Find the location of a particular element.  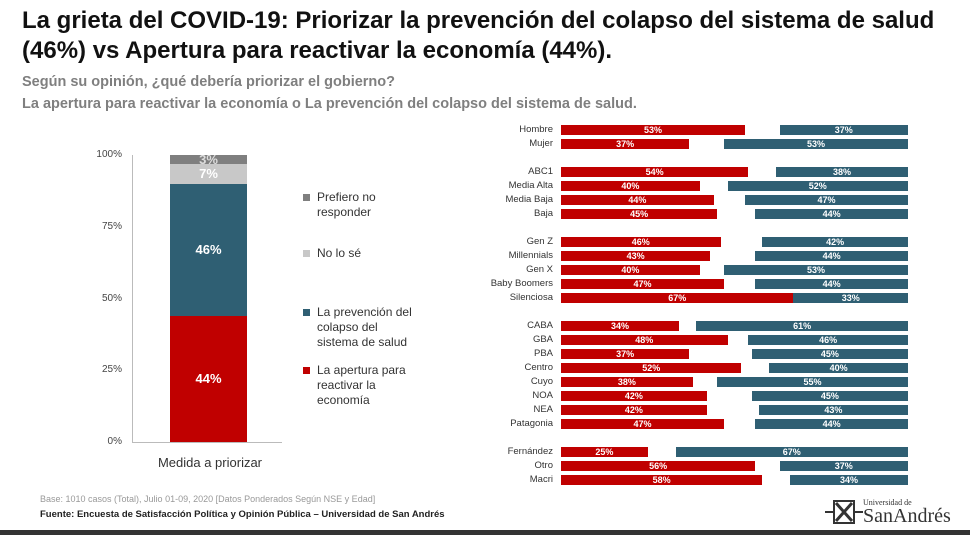

row-label: NEA is located at coordinates (543, 409).